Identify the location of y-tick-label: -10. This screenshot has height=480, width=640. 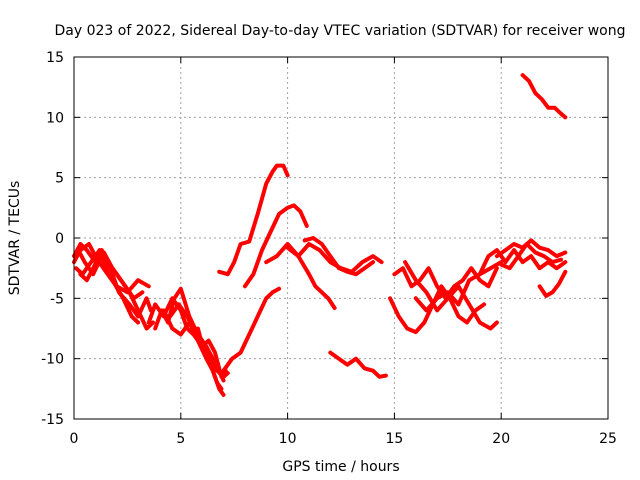
(52, 360).